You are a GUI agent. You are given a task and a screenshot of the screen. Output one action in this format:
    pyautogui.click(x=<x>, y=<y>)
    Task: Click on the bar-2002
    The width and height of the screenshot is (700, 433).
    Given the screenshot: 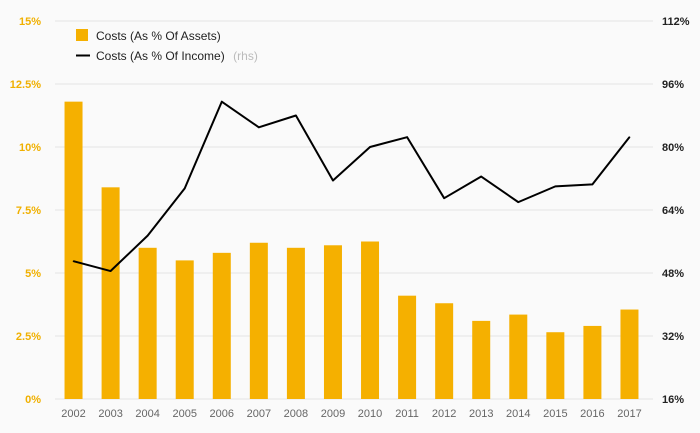 What is the action you would take?
    pyautogui.click(x=73, y=250)
    